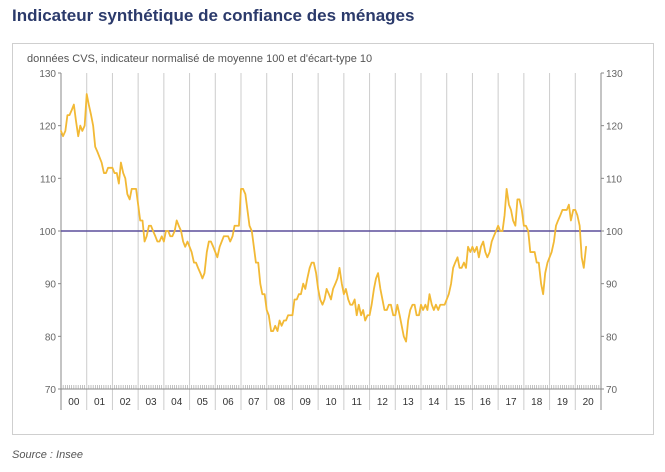 This screenshot has width=665, height=472. What do you see at coordinates (280, 402) in the screenshot?
I see `x-category-label: 08` at bounding box center [280, 402].